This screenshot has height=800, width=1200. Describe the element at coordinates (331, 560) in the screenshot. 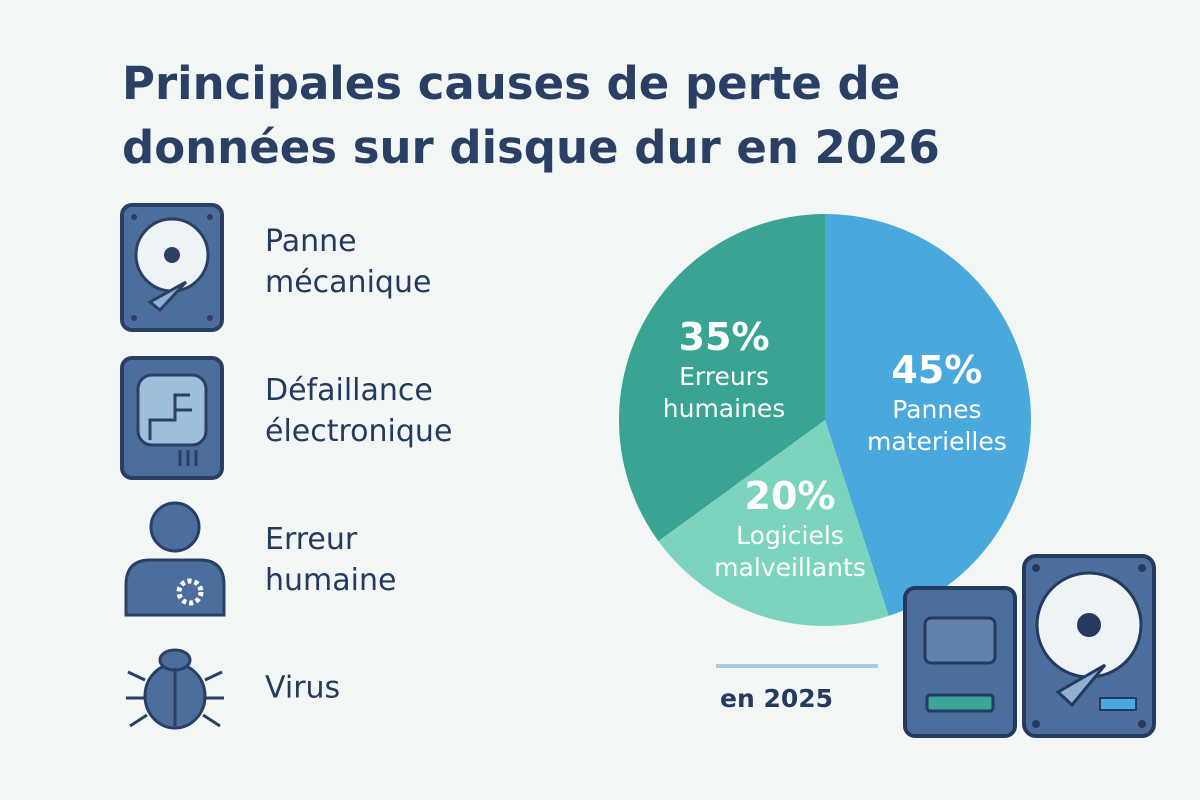

I see `cause-label: Erreur humaine` at that location.